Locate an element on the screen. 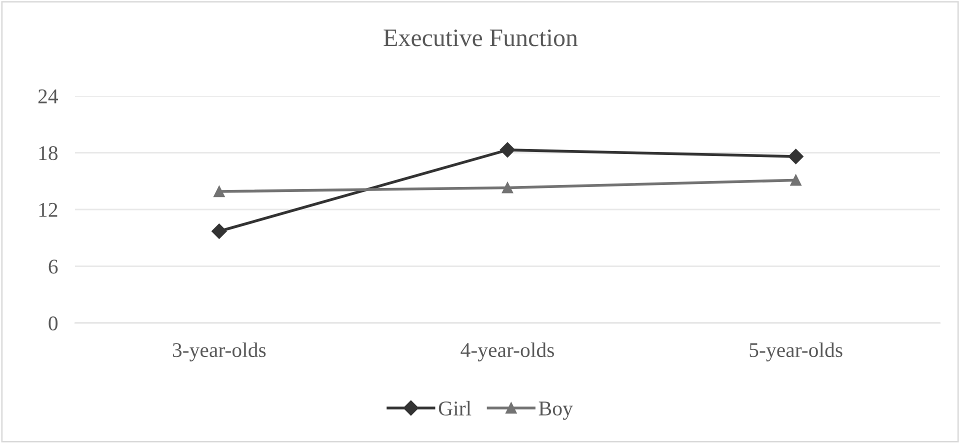 Image resolution: width=961 pixels, height=443 pixels. chart-title: Executive Function is located at coordinates (481, 37).